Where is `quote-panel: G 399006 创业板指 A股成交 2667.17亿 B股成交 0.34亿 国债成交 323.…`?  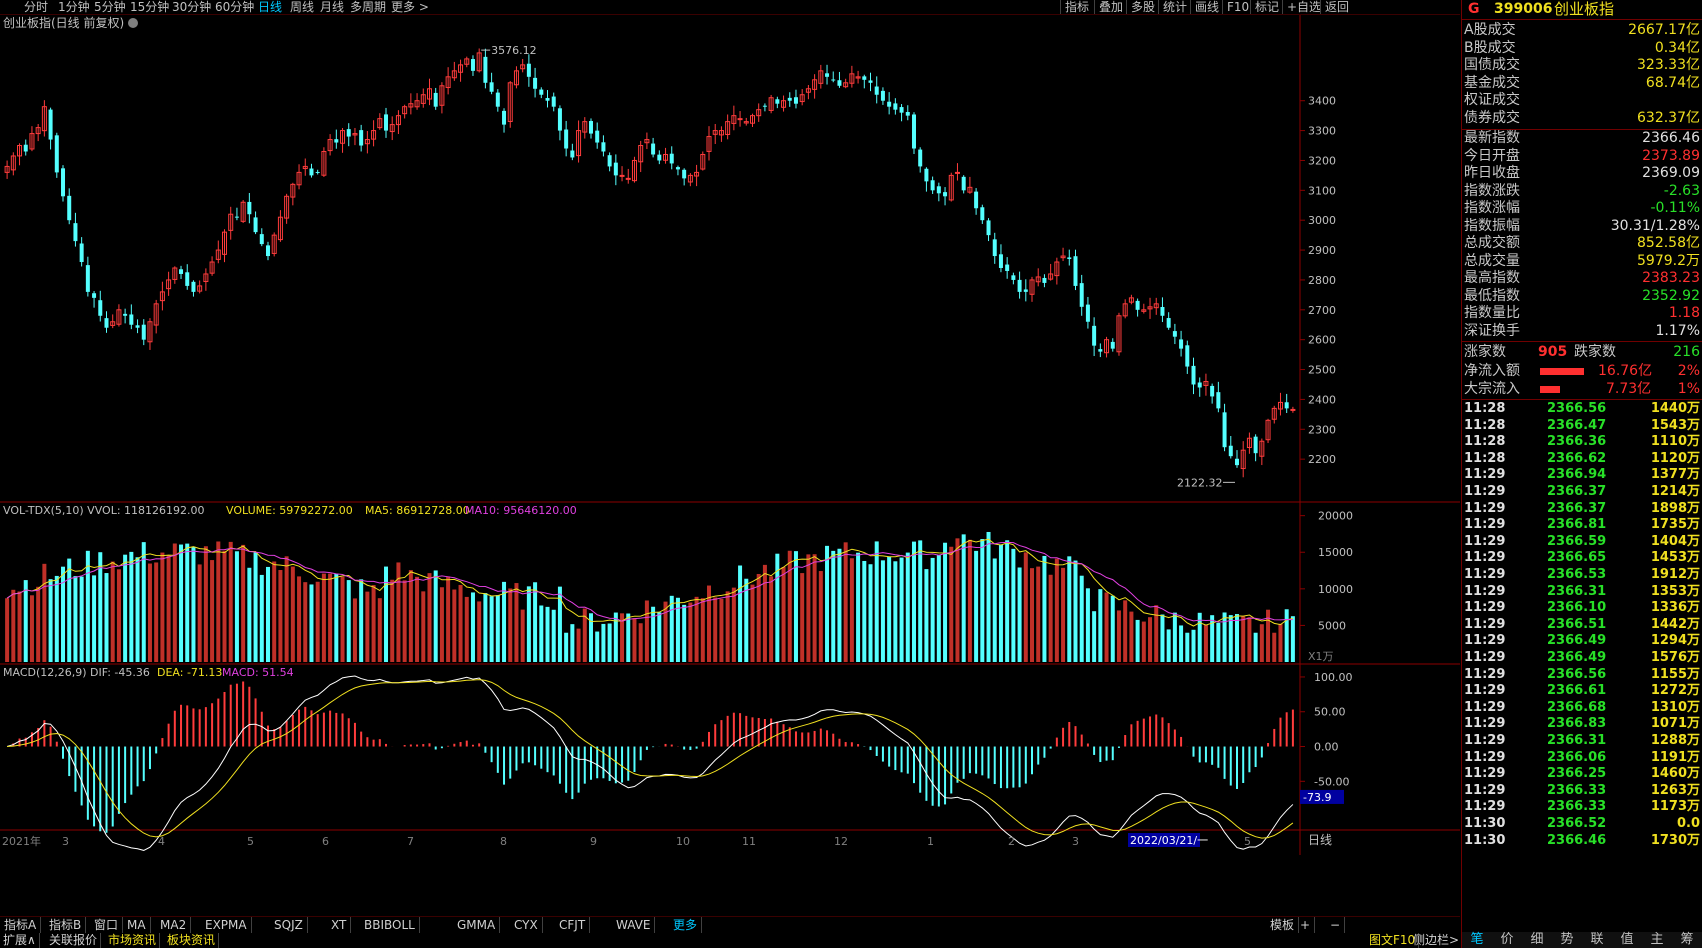
quote-panel: G 399006 创业板指 A股成交 2667.17亿 B股成交 0.34亿 国债成交 323.… is located at coordinates (1581, 474).